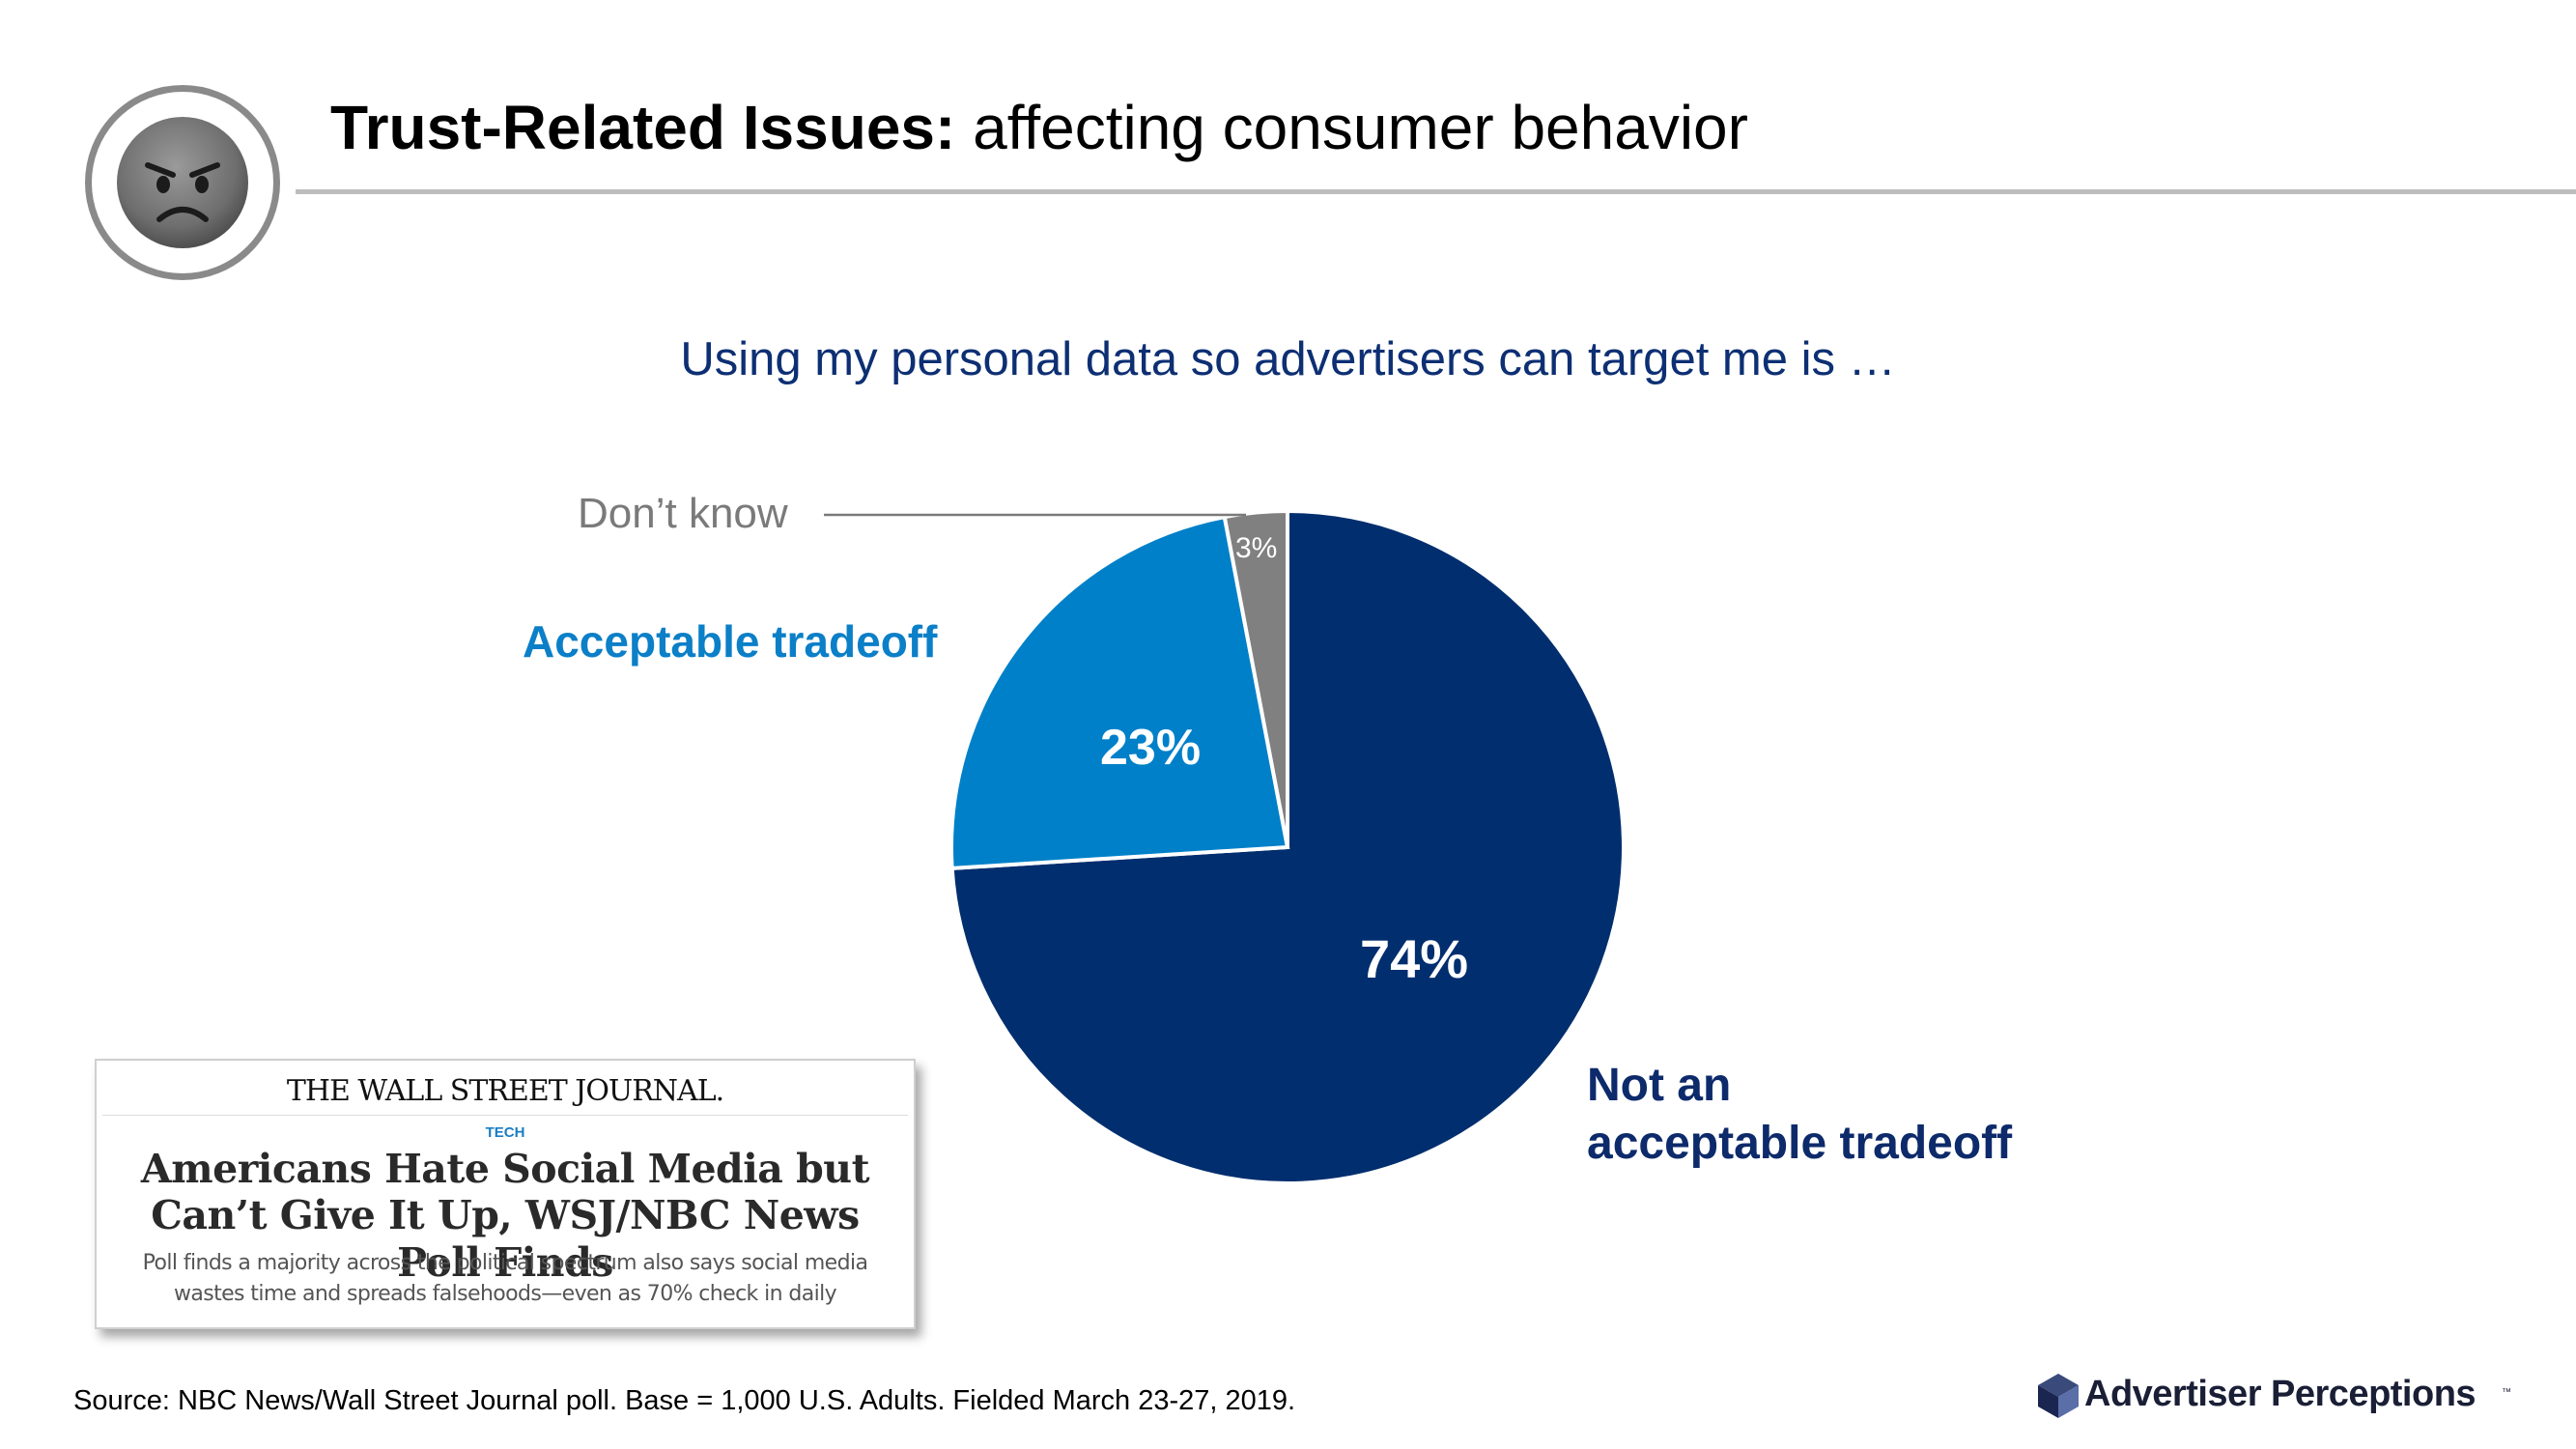 The image size is (2576, 1449). Describe the element at coordinates (505, 1115) in the screenshot. I see `article-masthead-divider` at that location.